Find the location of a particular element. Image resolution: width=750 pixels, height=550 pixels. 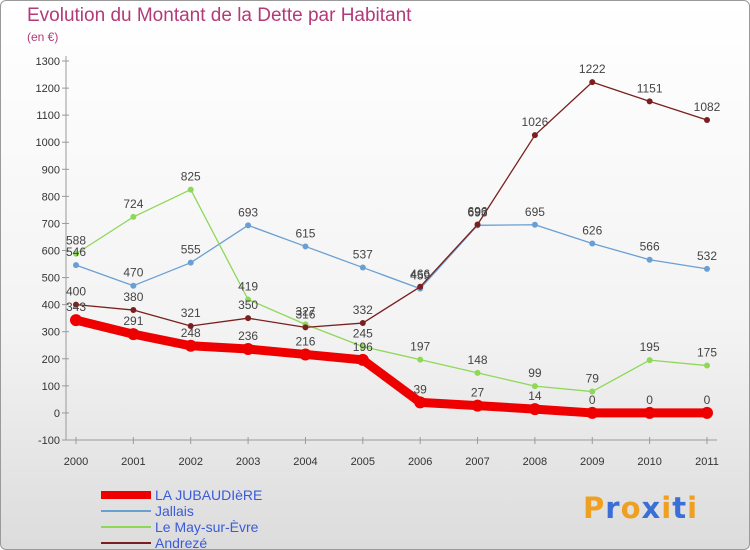

data-label: 175 is located at coordinates (707, 353).